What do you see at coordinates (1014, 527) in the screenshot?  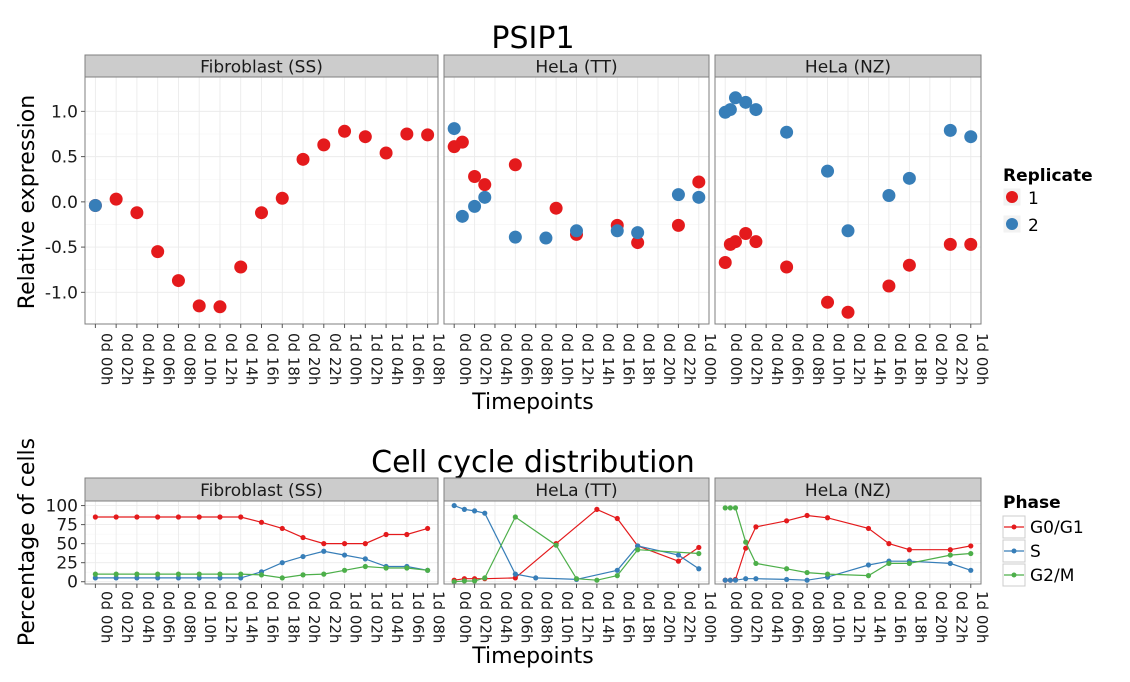 I see `legend-key-g0g1` at bounding box center [1014, 527].